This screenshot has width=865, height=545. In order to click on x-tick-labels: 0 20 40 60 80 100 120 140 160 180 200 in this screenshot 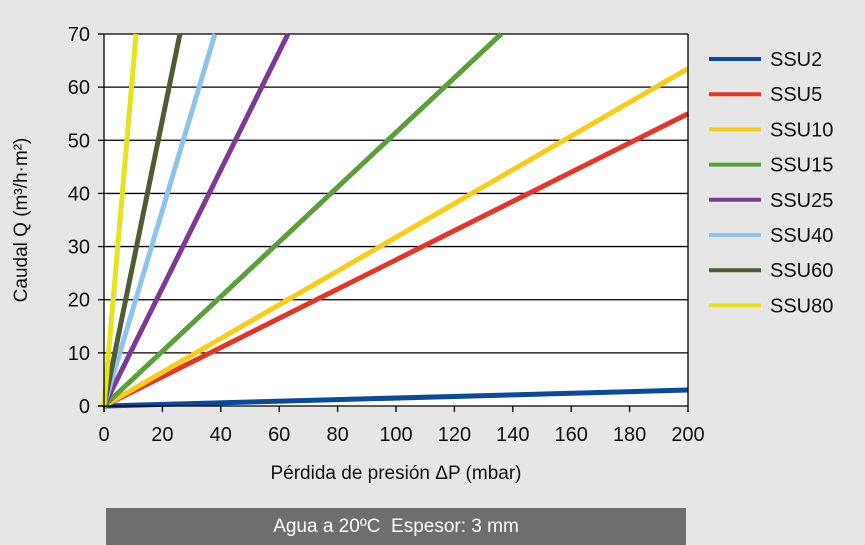, I will do `click(401, 435)`.